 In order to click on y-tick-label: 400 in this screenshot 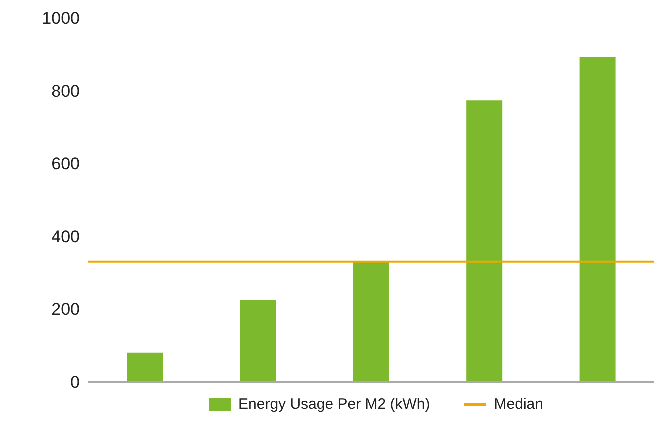, I will do `click(66, 236)`.